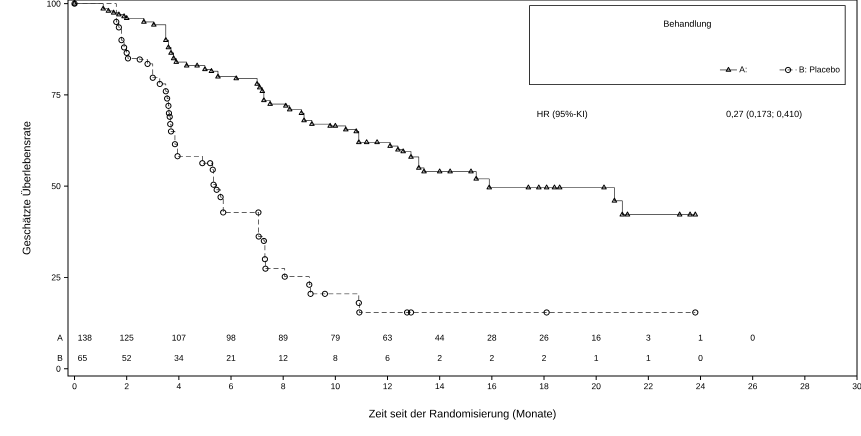 Image resolution: width=861 pixels, height=436 pixels. What do you see at coordinates (53, 3) in the screenshot?
I see `y-tick-label: 100` at bounding box center [53, 3].